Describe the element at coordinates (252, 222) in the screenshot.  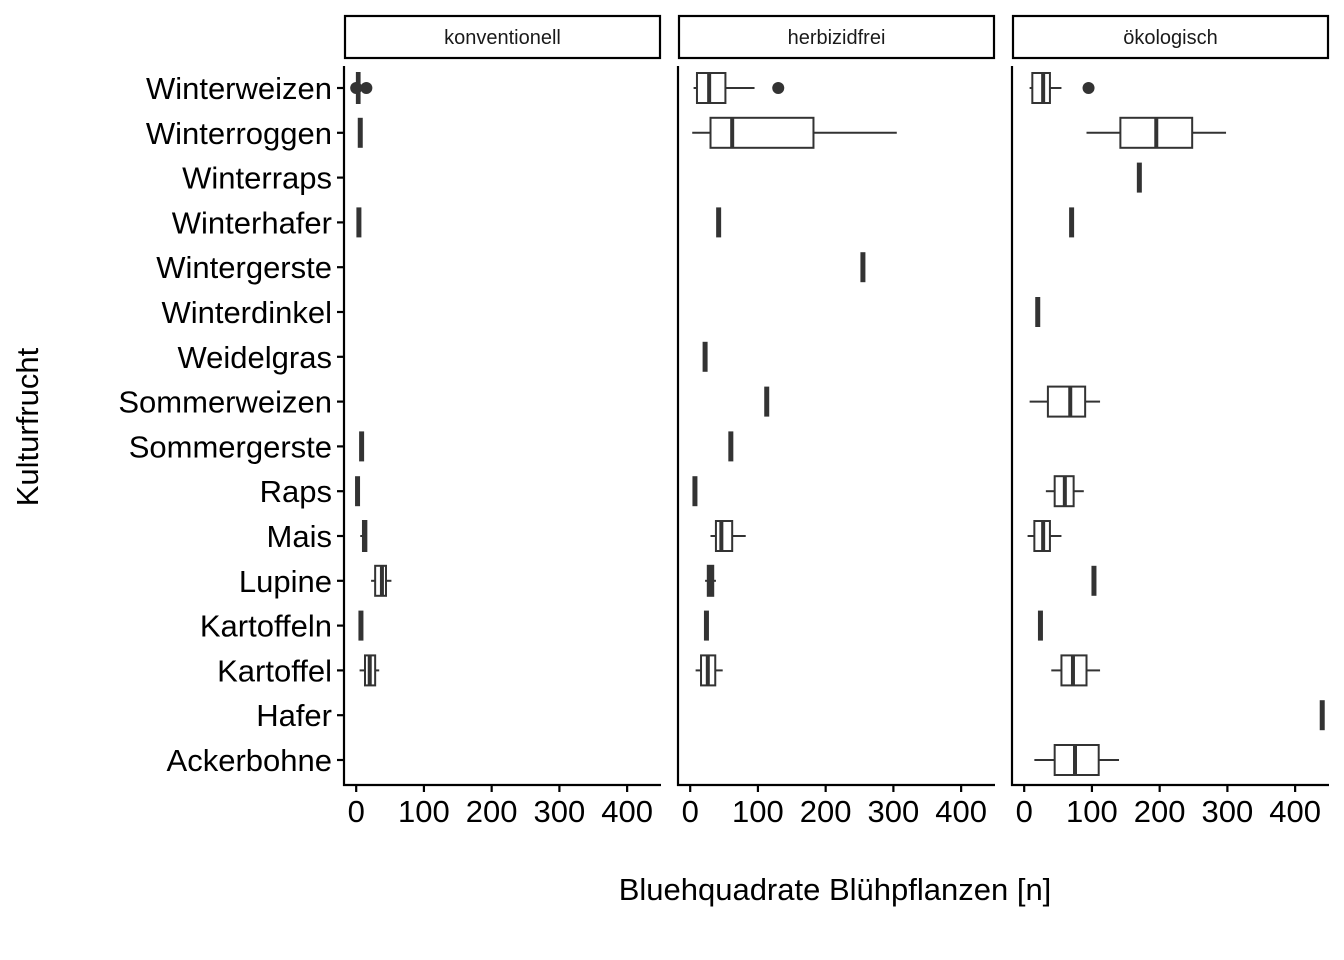
I see `y-tick-label: Winterhafer` at that location.